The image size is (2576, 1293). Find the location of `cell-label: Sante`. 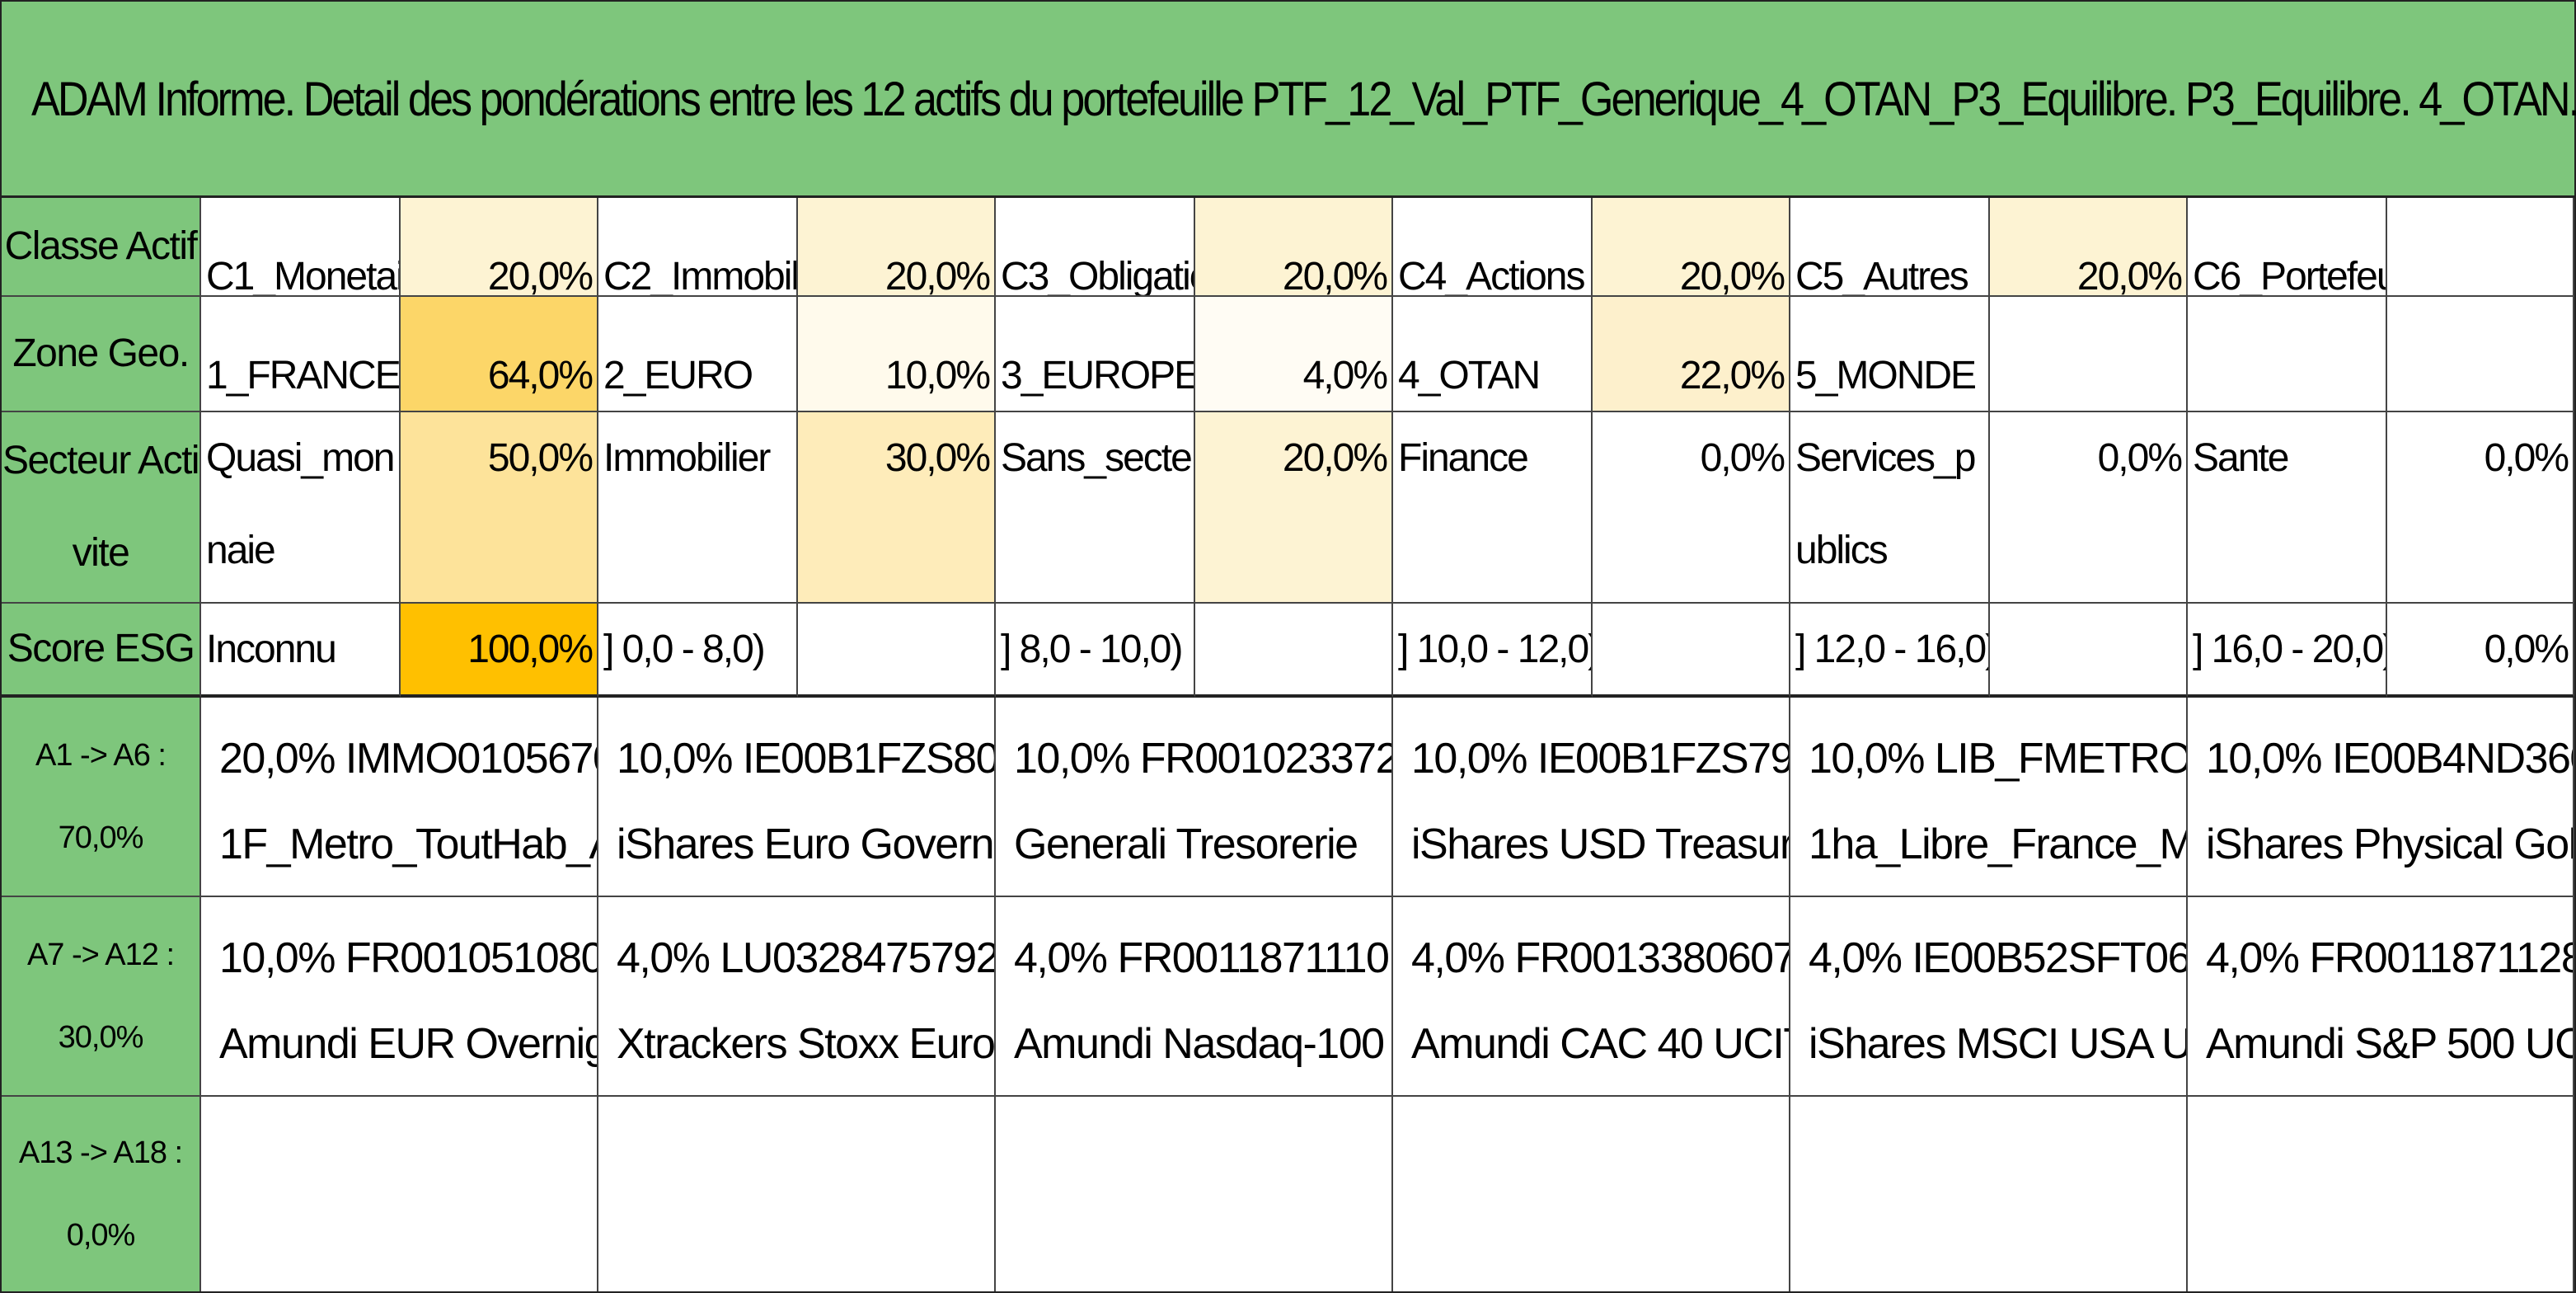

cell-label: Sante is located at coordinates (2288, 508).